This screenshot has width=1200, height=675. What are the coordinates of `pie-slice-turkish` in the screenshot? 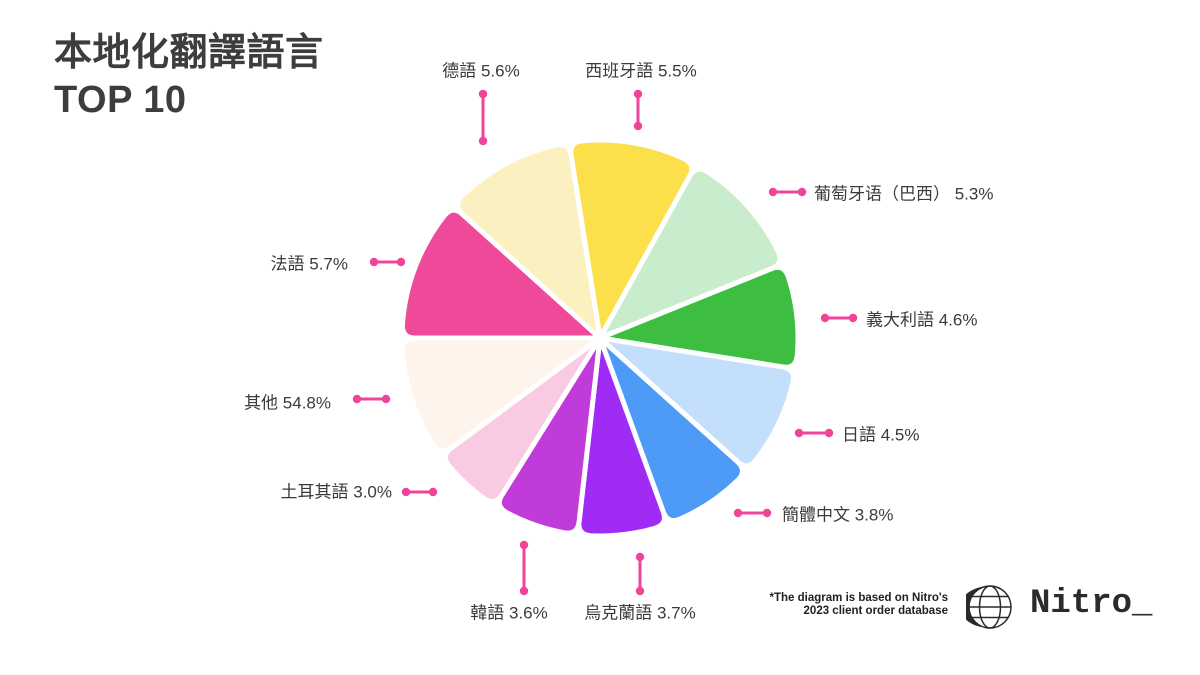 It's located at (522, 420).